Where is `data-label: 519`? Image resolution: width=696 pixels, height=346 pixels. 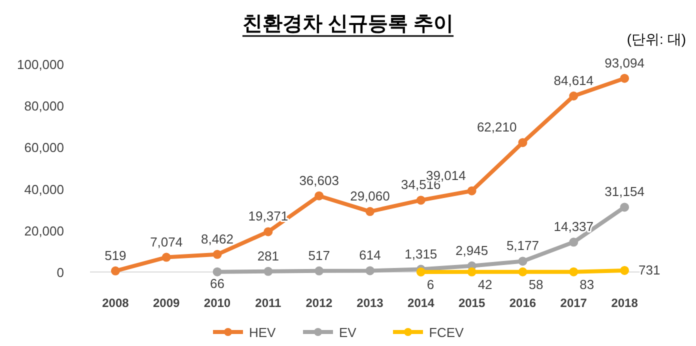 data-label: 519 is located at coordinates (115, 255).